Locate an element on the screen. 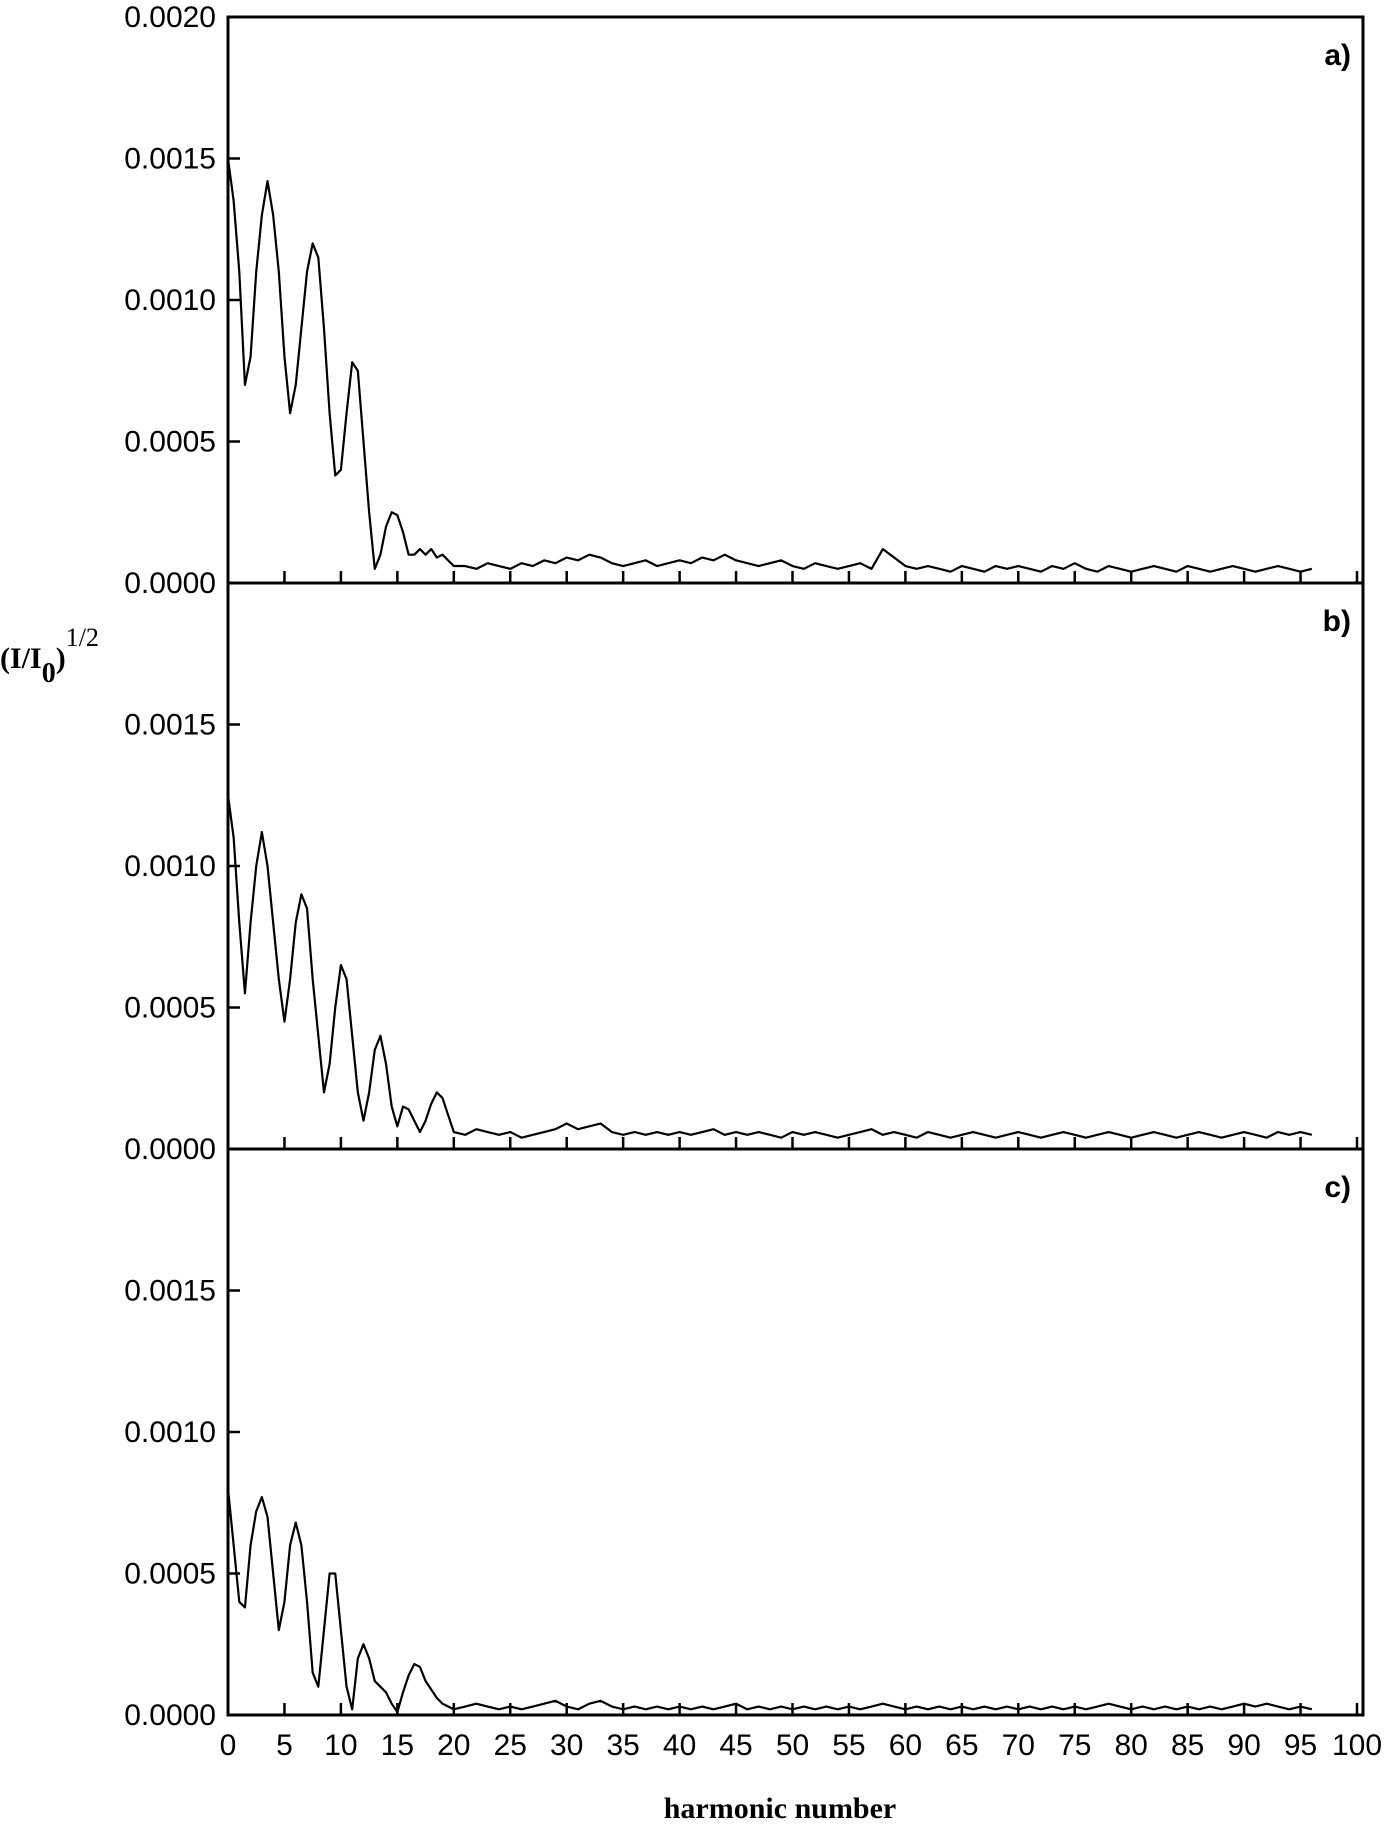  x-tick-label: 40 is located at coordinates (679, 1745).